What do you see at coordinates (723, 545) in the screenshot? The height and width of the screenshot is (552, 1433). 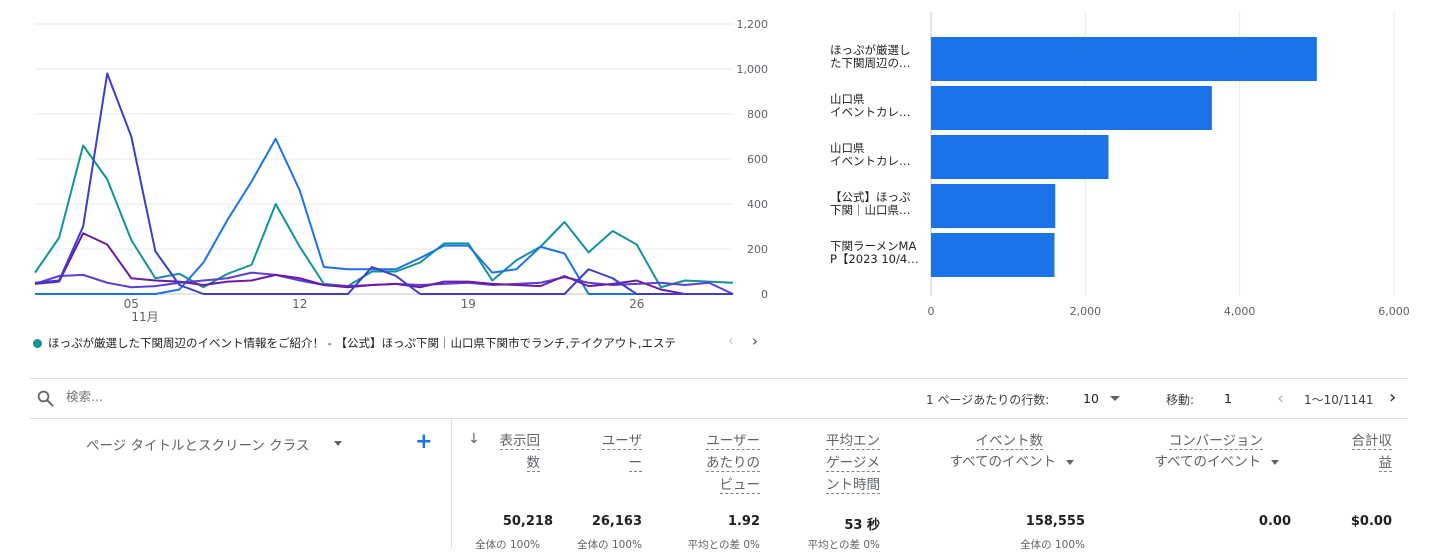 I see `total-views-per-user-diff: 平均との差 0%` at bounding box center [723, 545].